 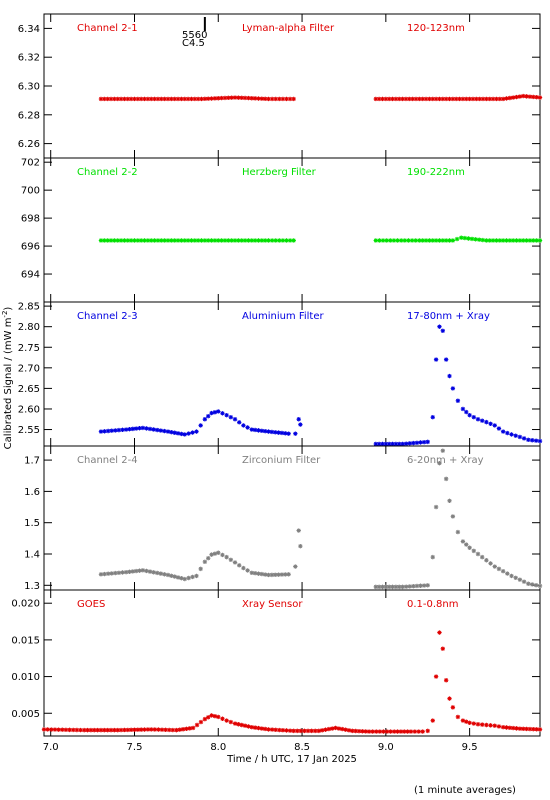 I want to click on y-tick-label: 0.020, so click(x=25, y=604).